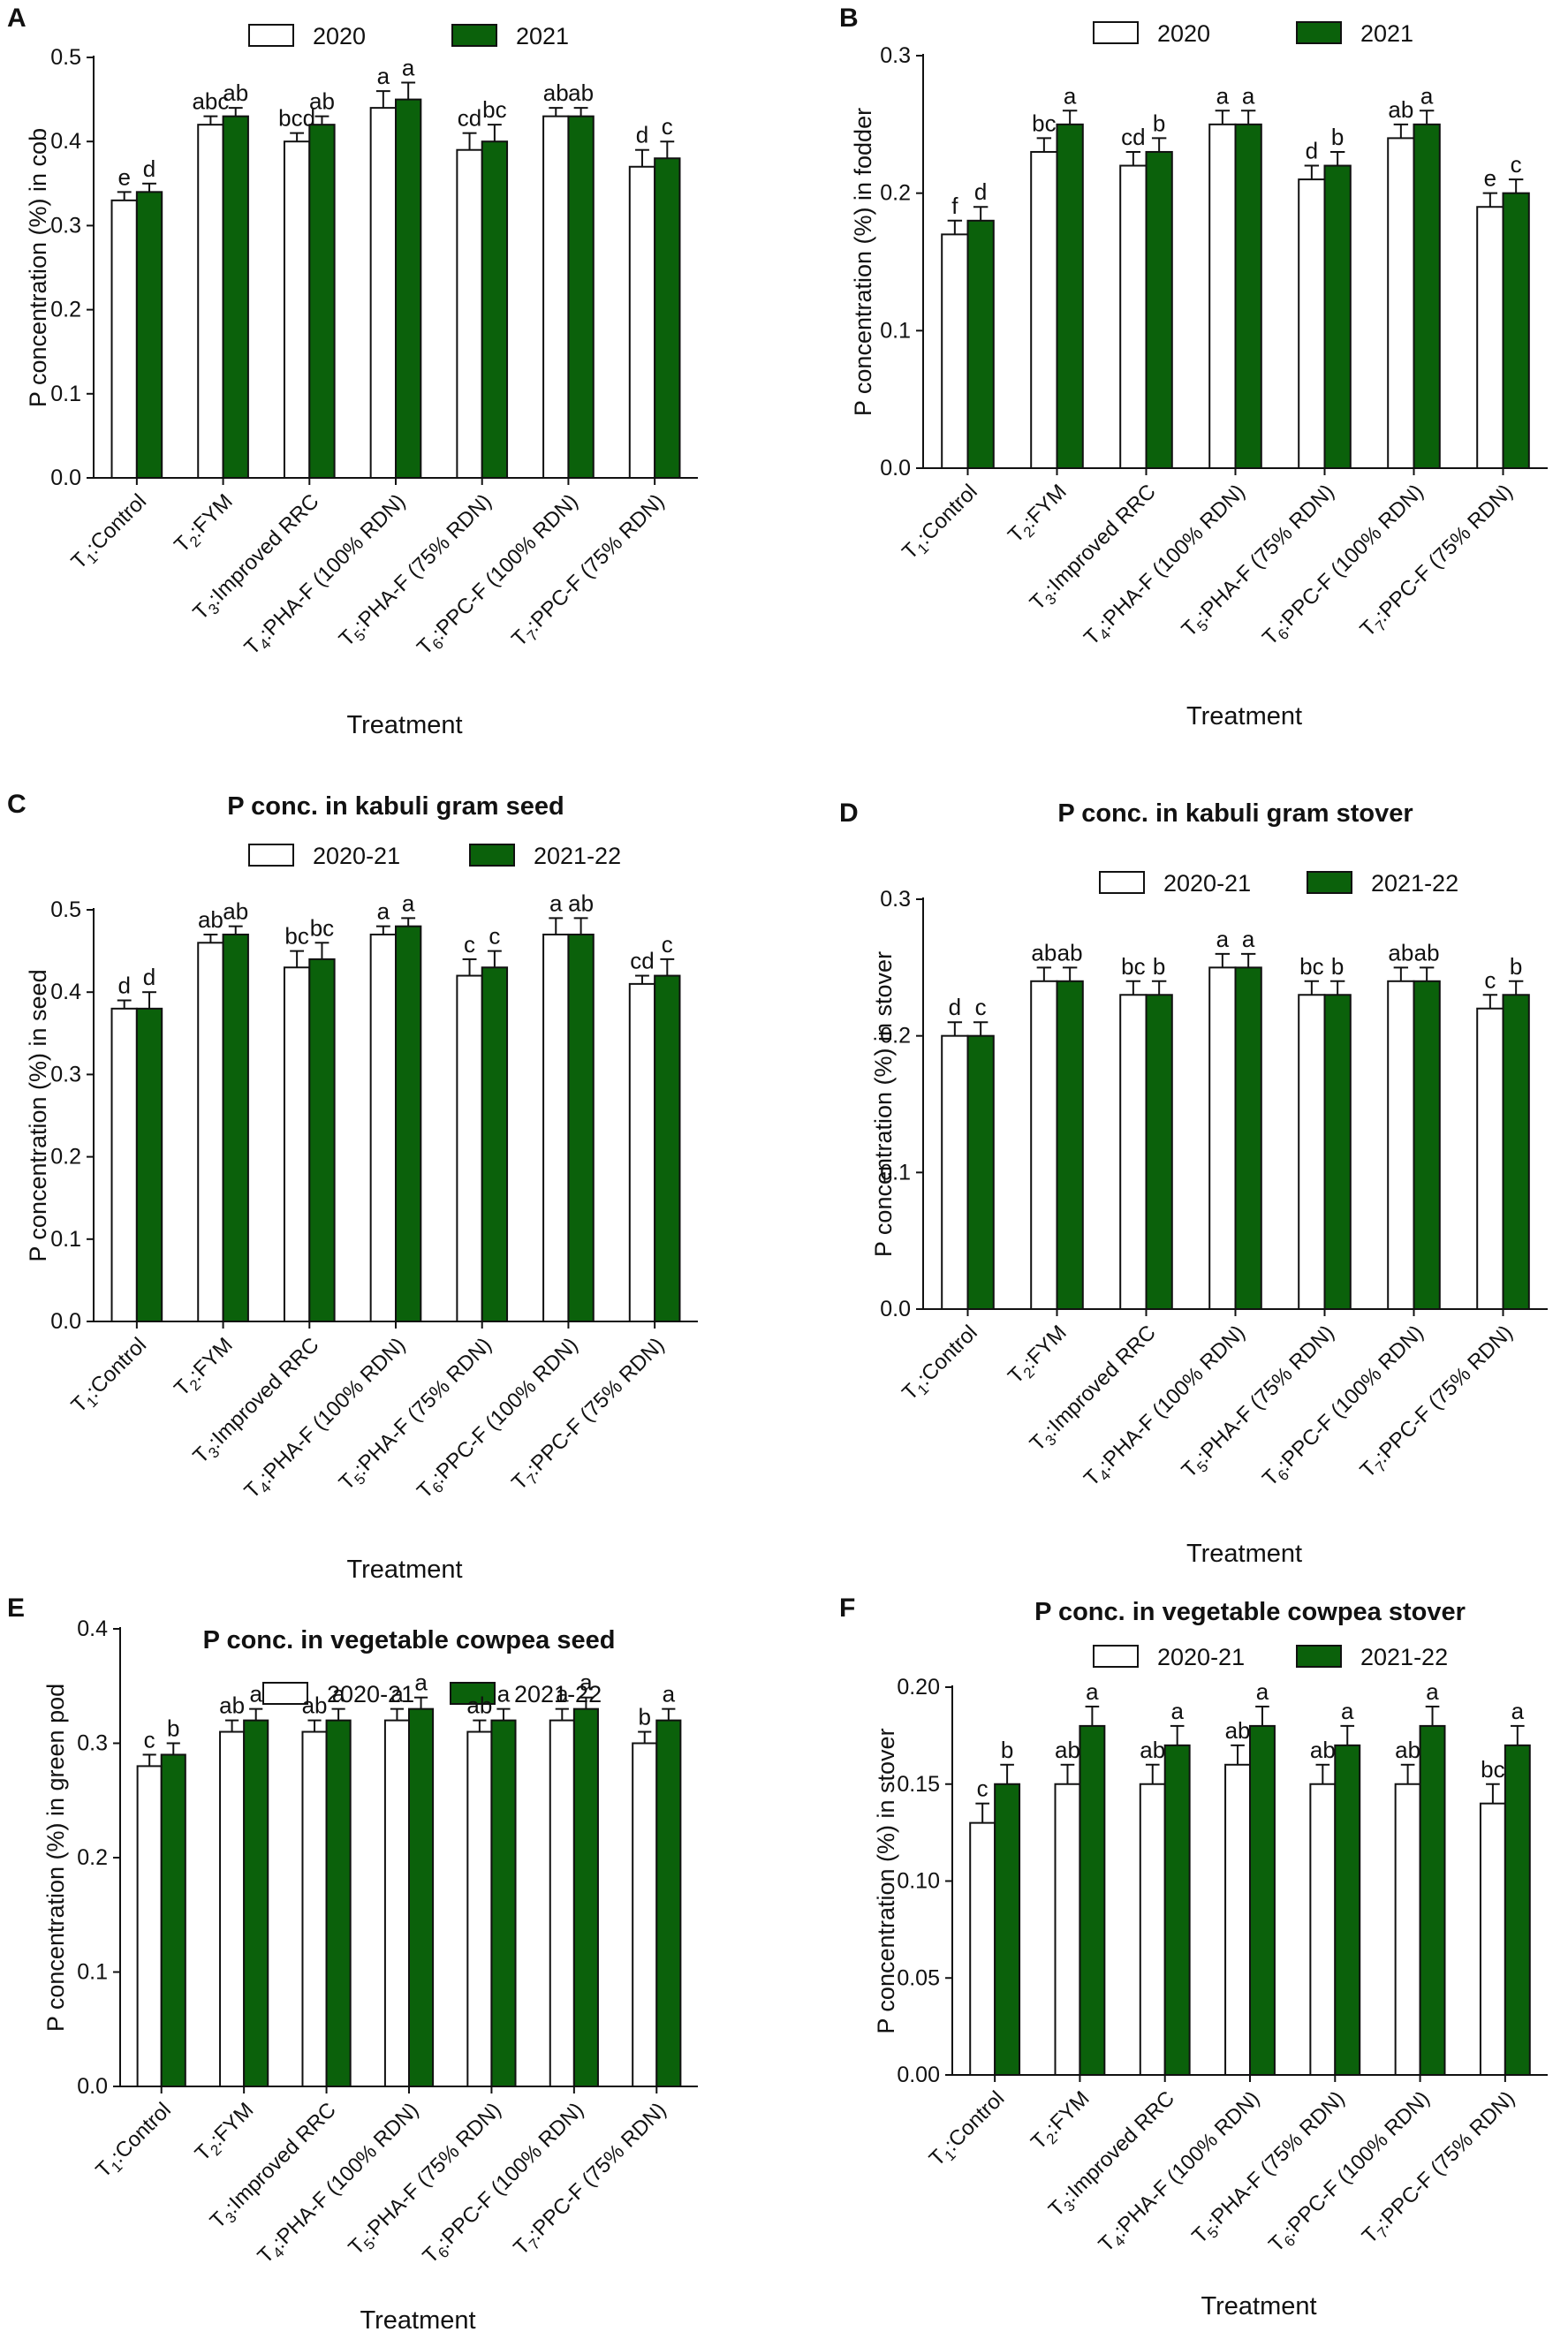 The height and width of the screenshot is (2347, 1568). What do you see at coordinates (895, 468) in the screenshot?
I see `y-tick-label: 0.0` at bounding box center [895, 468].